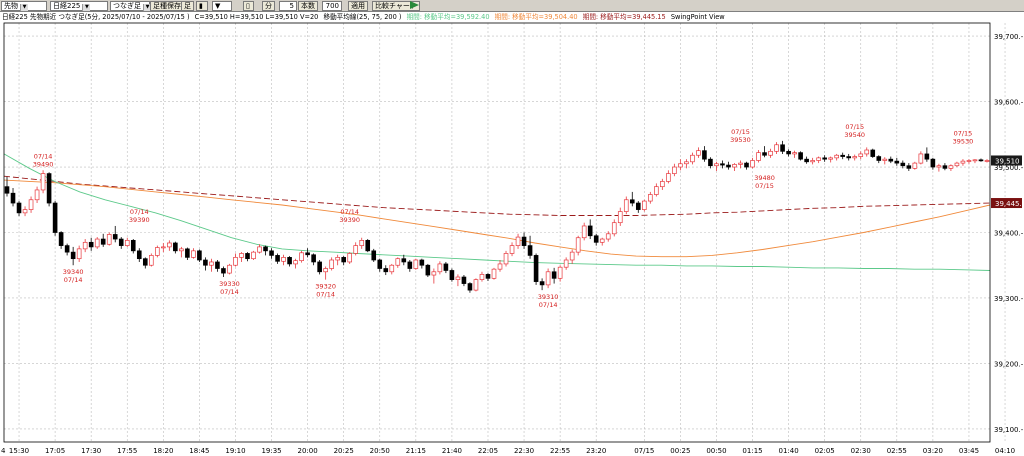  I want to click on compare-chart-button: 比較チャート, so click(396, 6).